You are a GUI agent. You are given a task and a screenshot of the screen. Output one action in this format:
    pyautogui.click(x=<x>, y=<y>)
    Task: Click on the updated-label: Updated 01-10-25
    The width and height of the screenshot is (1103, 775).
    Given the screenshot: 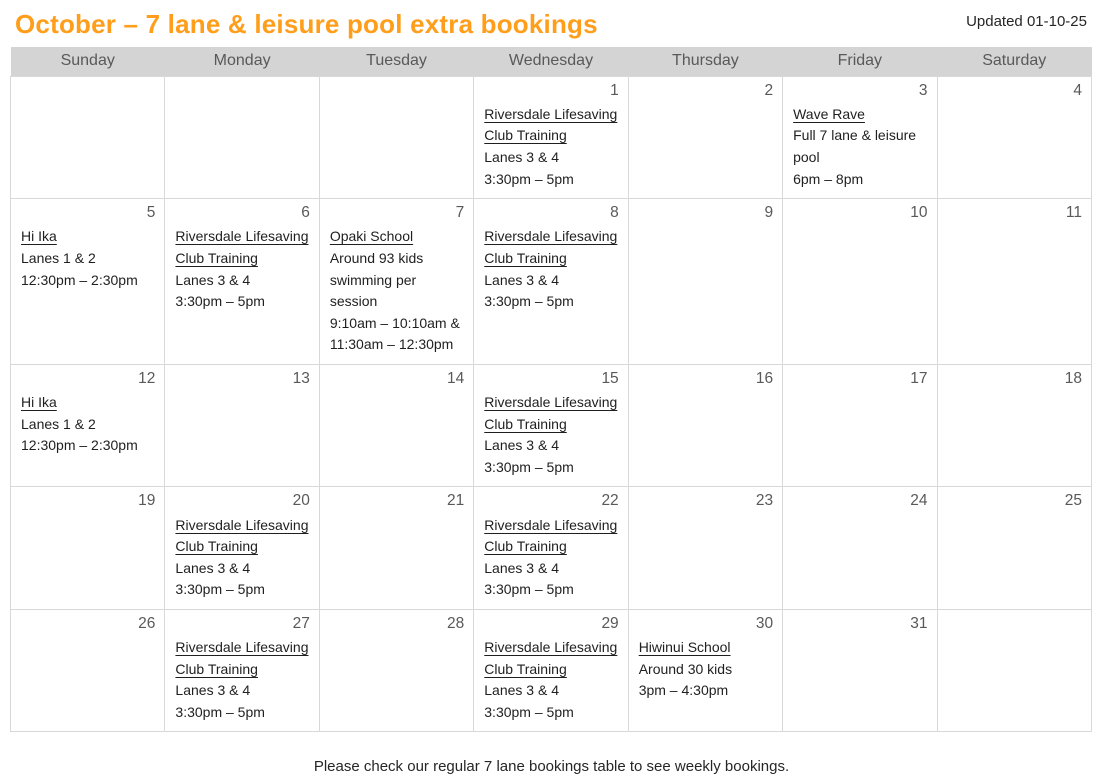 What is the action you would take?
    pyautogui.click(x=1026, y=21)
    